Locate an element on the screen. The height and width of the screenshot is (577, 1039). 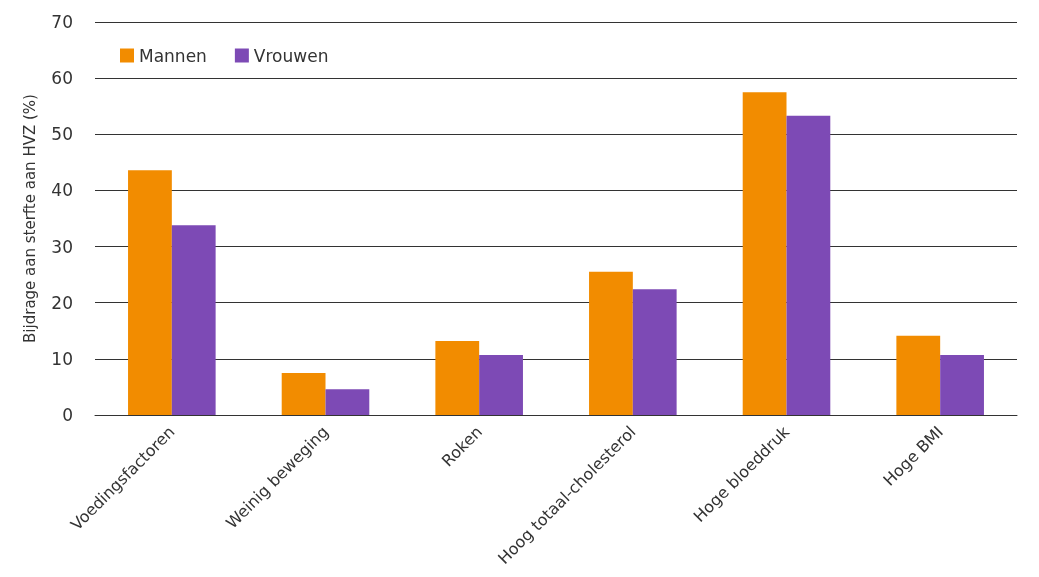
y-tick-label: 70 is located at coordinates (62, 22).